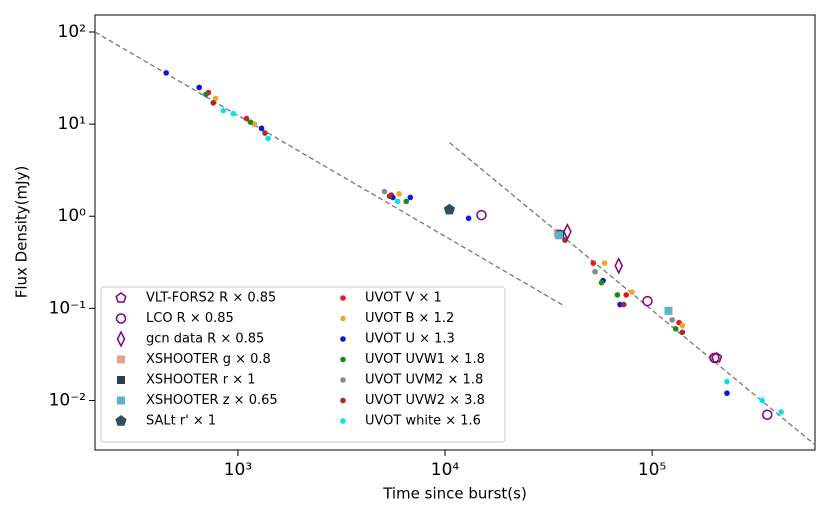  I want to click on legend-label: VLT-FORS2 R × 0.85, so click(211, 298).